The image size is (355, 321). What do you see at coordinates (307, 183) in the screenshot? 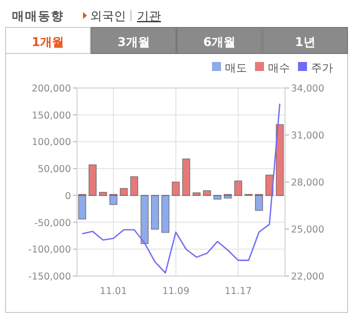
I see `y2-tick-label: 28,000` at bounding box center [307, 183].